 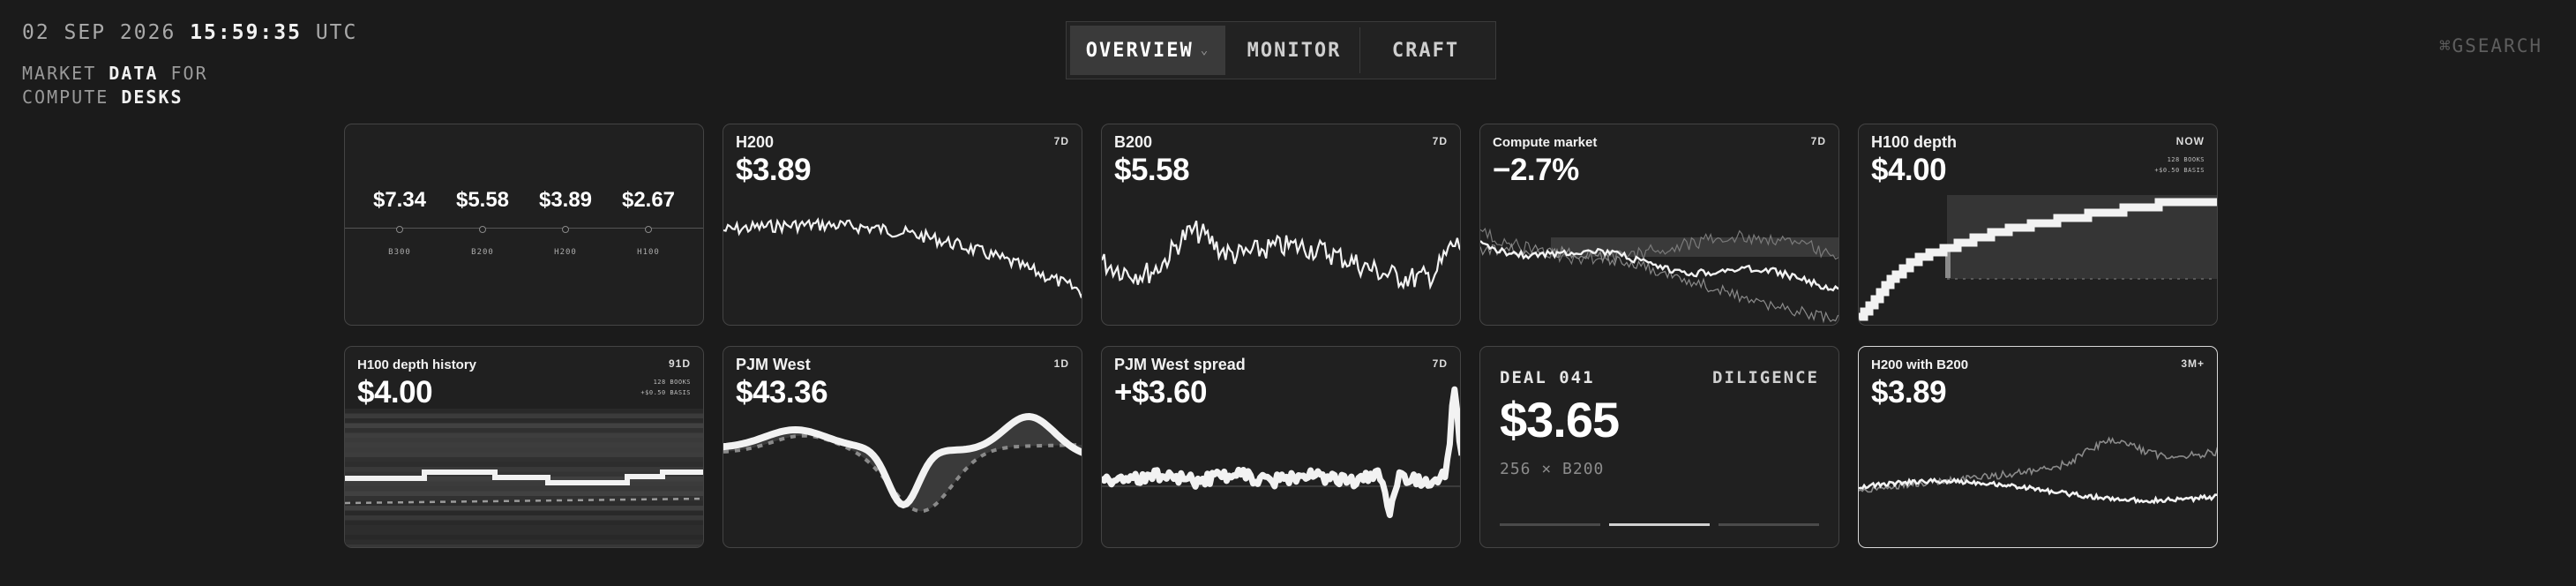 What do you see at coordinates (524, 478) in the screenshot?
I see `h100-depth-history-chart` at bounding box center [524, 478].